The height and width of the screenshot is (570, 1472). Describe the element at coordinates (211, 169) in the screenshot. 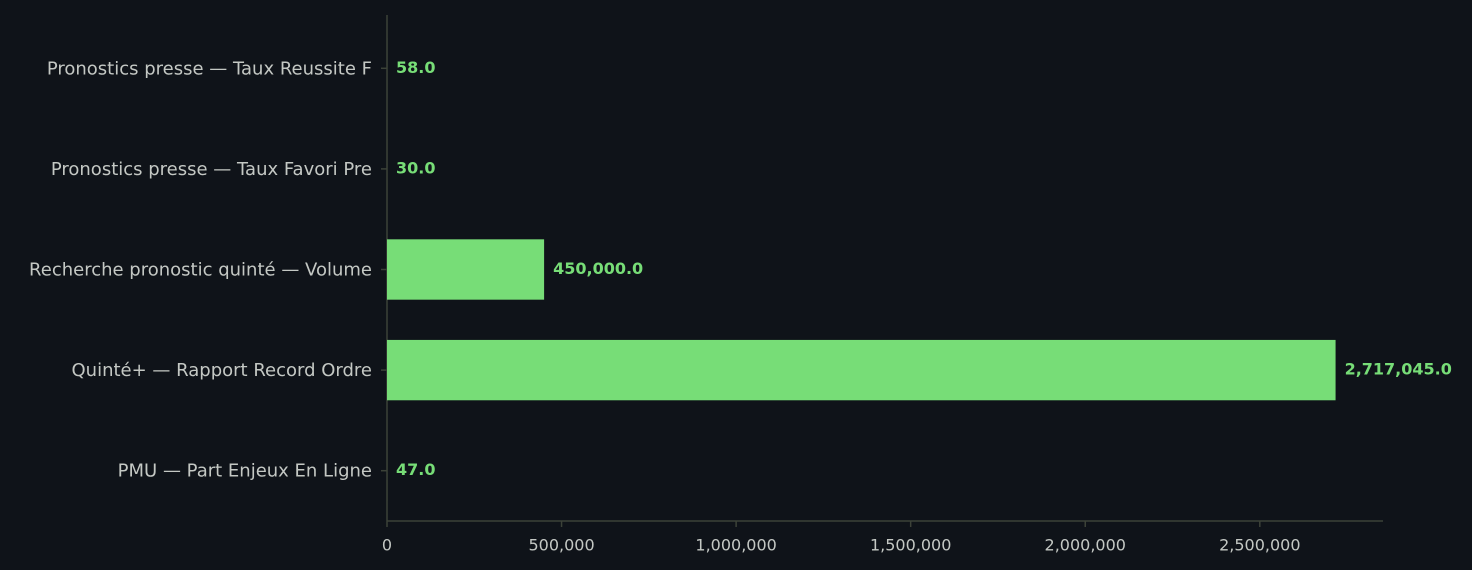

I see `y-tick-label: Pronostics presse — Taux Favori Pre` at that location.